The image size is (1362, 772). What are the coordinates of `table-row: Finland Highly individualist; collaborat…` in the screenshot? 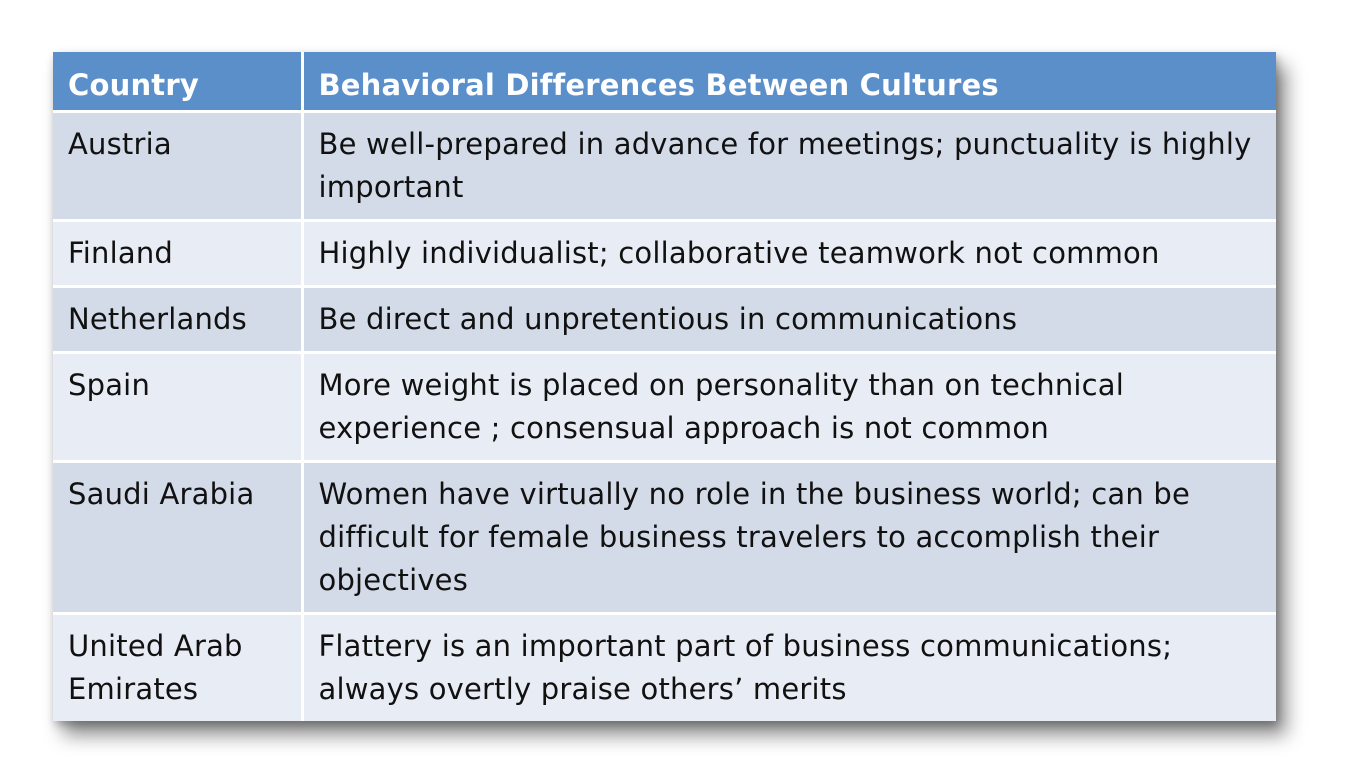 It's located at (664, 254).